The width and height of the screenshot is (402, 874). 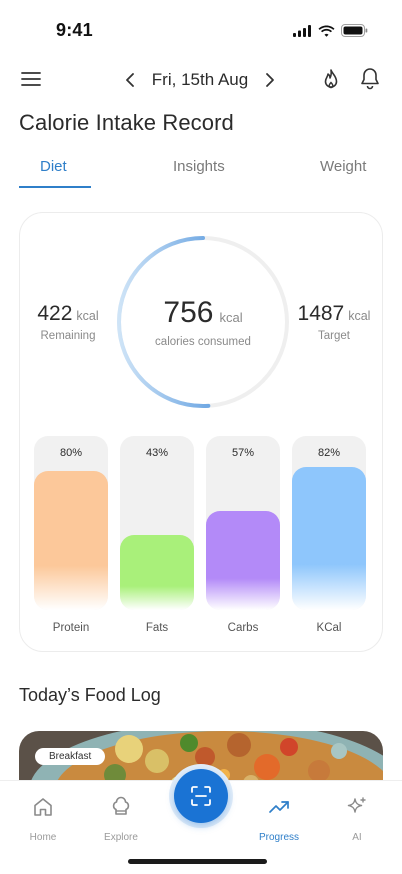 I want to click on remaining-unit: kcal, so click(x=87, y=316).